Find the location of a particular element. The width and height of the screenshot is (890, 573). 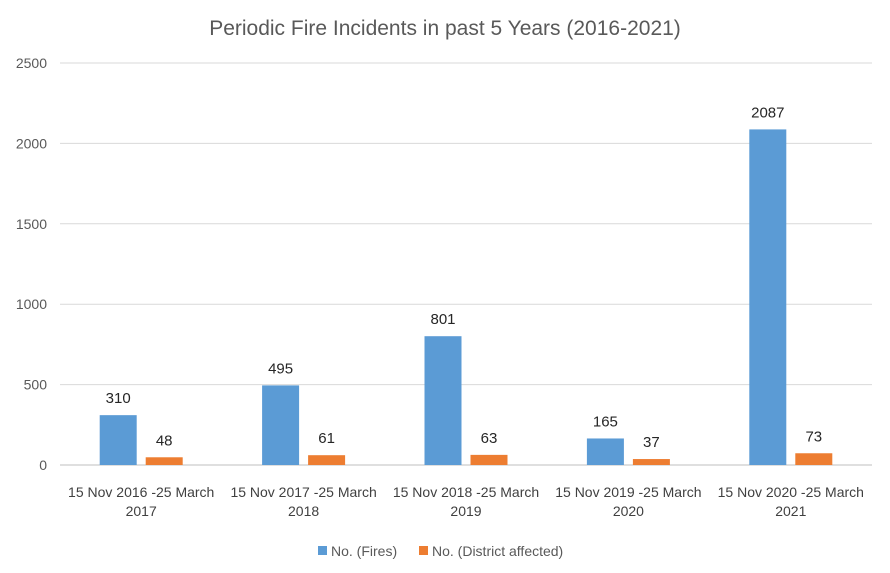

data-label: 2087 is located at coordinates (767, 112).